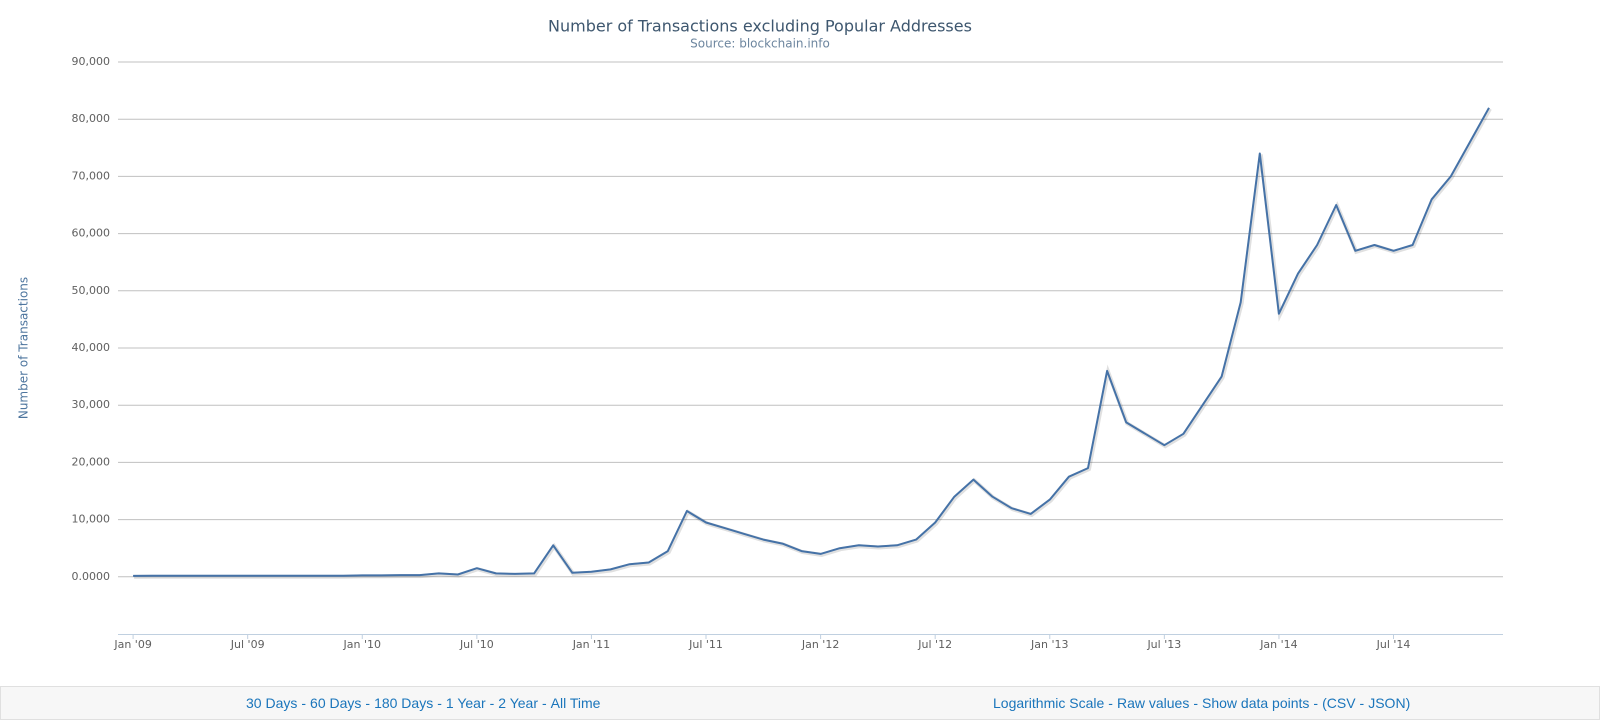  I want to click on x-tick-label: Jan '14, so click(1278, 644).